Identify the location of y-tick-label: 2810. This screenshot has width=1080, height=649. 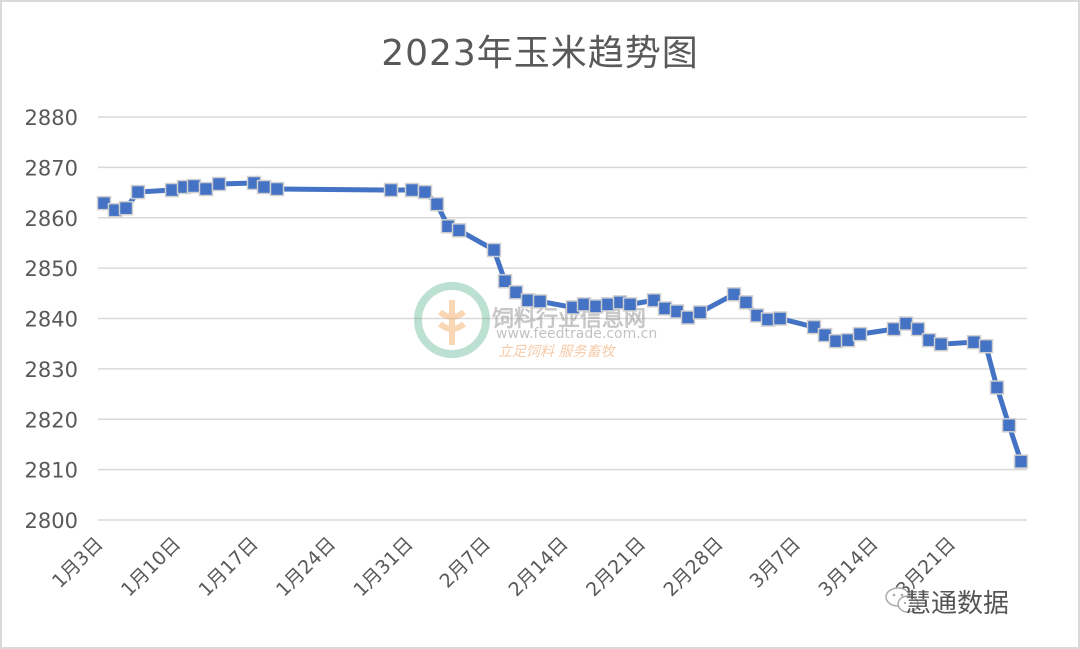
(51, 471).